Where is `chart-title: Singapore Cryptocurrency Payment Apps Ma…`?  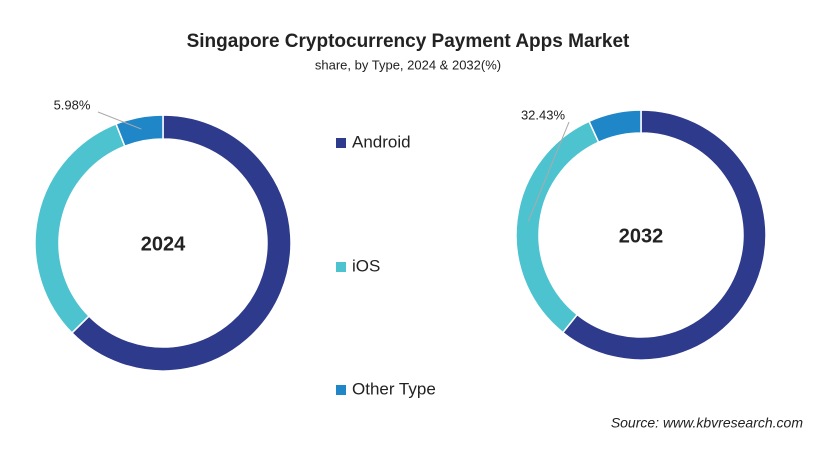 chart-title: Singapore Cryptocurrency Payment Apps Ma… is located at coordinates (408, 41).